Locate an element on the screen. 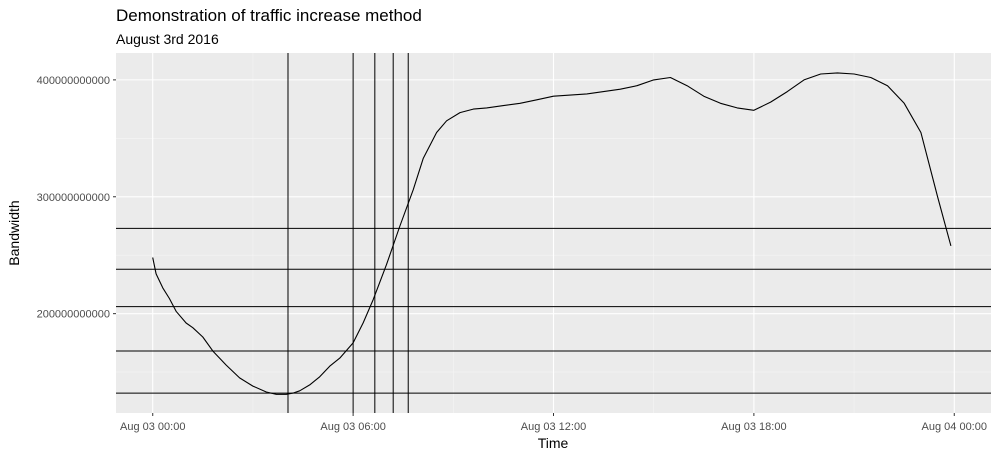 This screenshot has width=1000, height=458. x-axis-title: Time is located at coordinates (553, 443).